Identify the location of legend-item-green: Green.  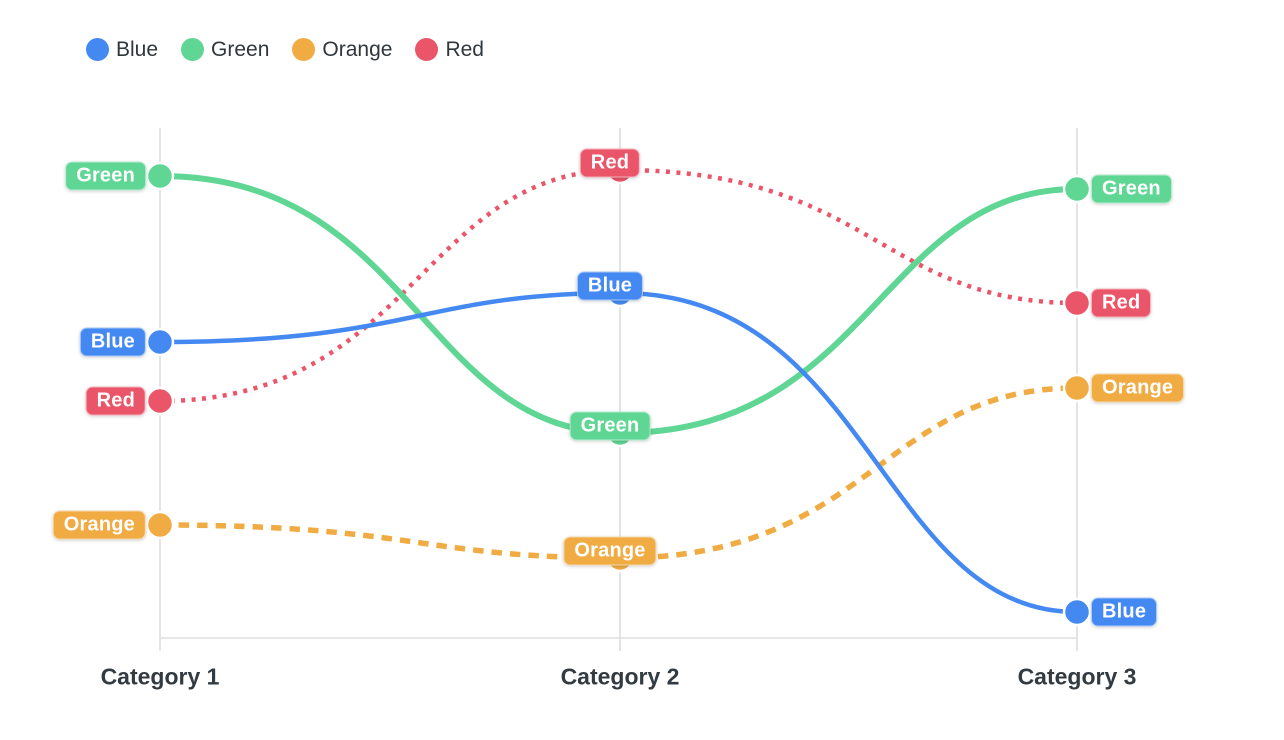
(225, 49).